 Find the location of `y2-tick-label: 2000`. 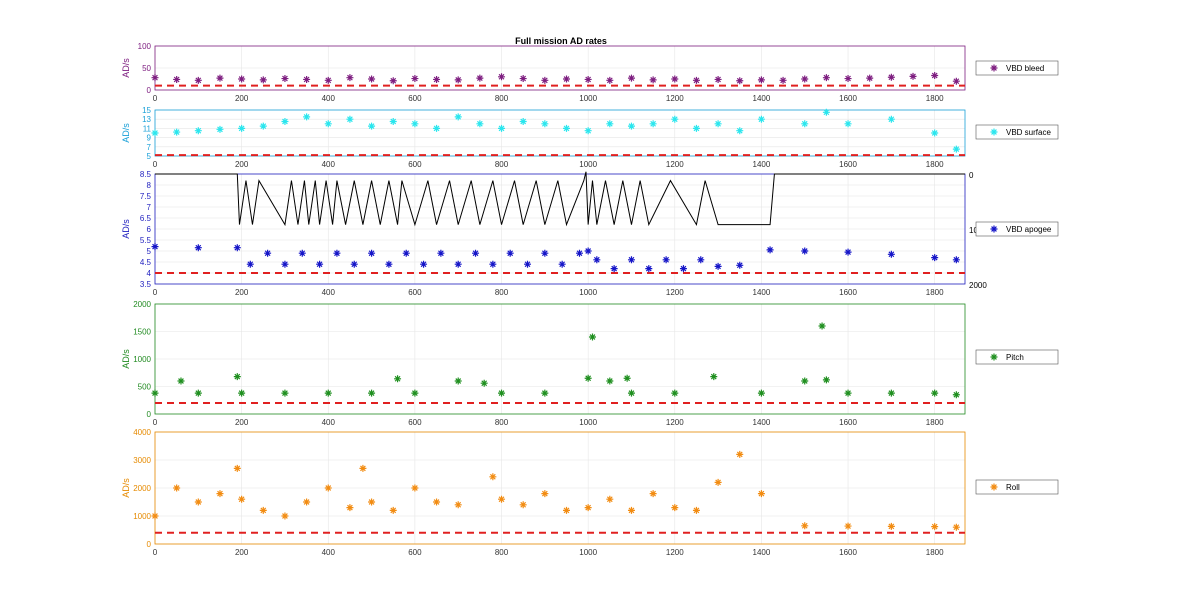

y2-tick-label: 2000 is located at coordinates (978, 285).